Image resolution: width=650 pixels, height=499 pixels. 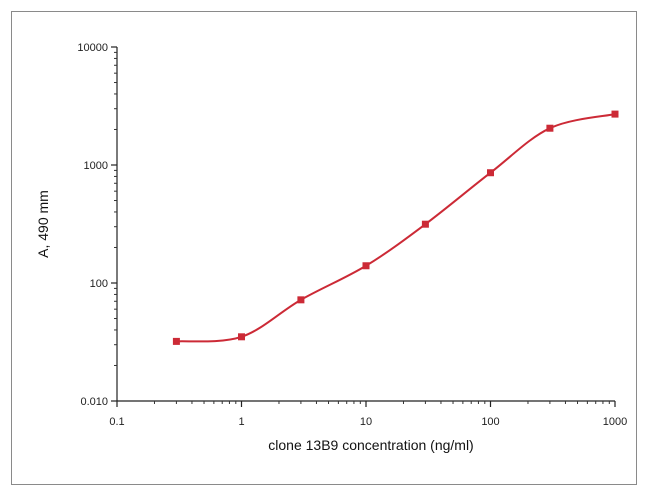 What do you see at coordinates (94, 402) in the screenshot?
I see `y-tick-label: 0.010` at bounding box center [94, 402].